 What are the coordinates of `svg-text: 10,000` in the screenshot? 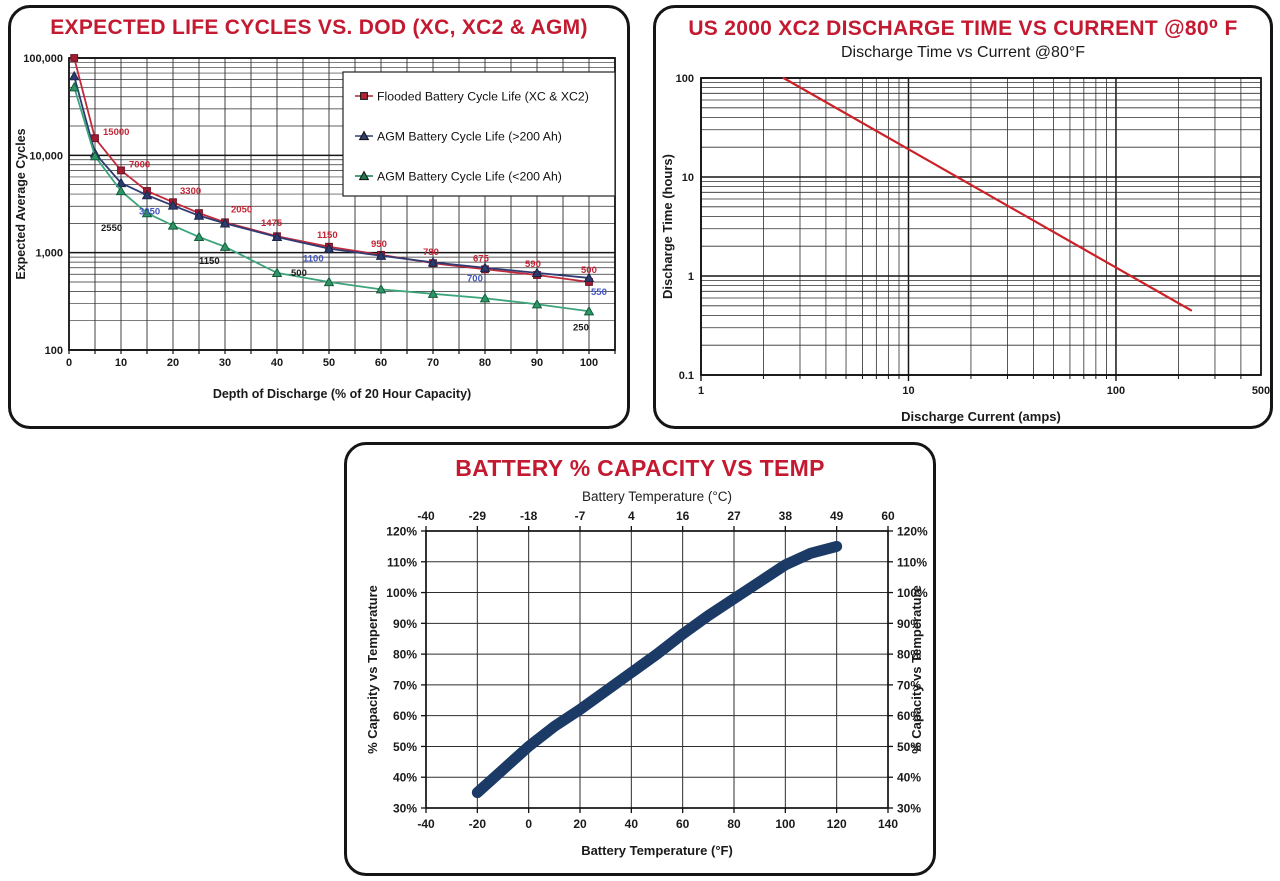 It's located at (46, 156).